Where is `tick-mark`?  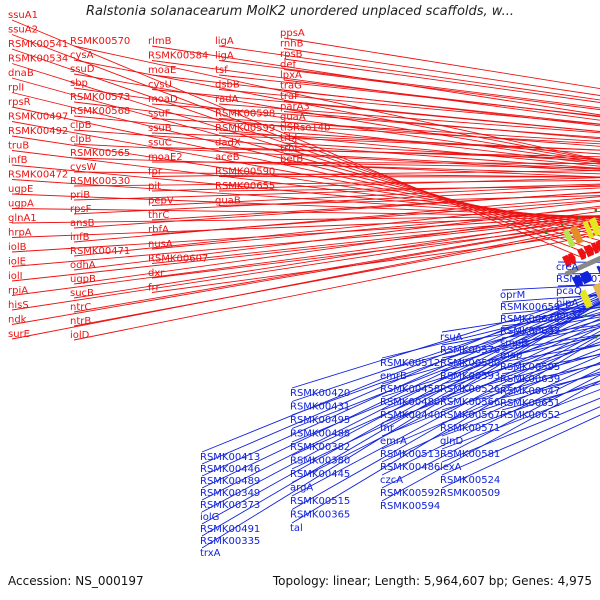
tick-mark is located at coordinates (545, 232).